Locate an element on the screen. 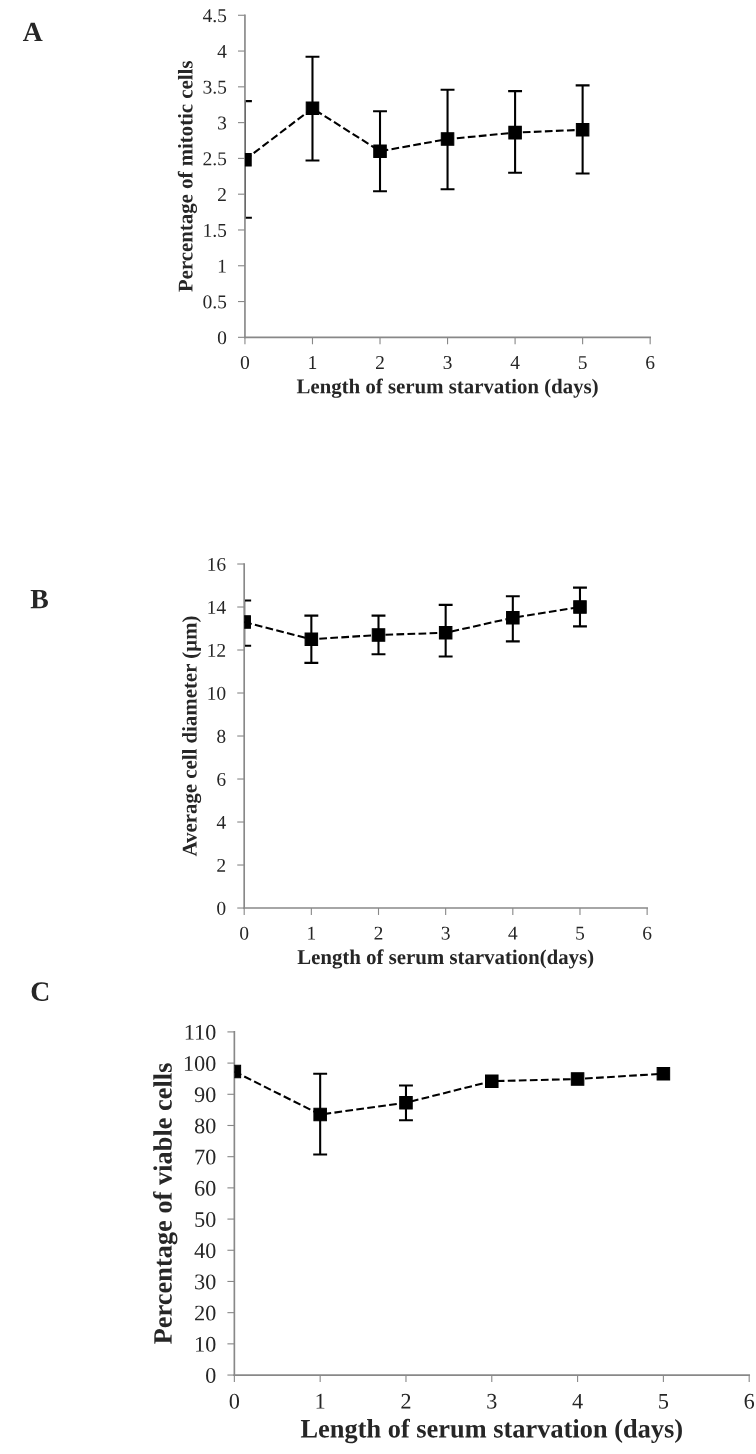 The height and width of the screenshot is (1454, 756). y-tick-label: 1 is located at coordinates (222, 266).